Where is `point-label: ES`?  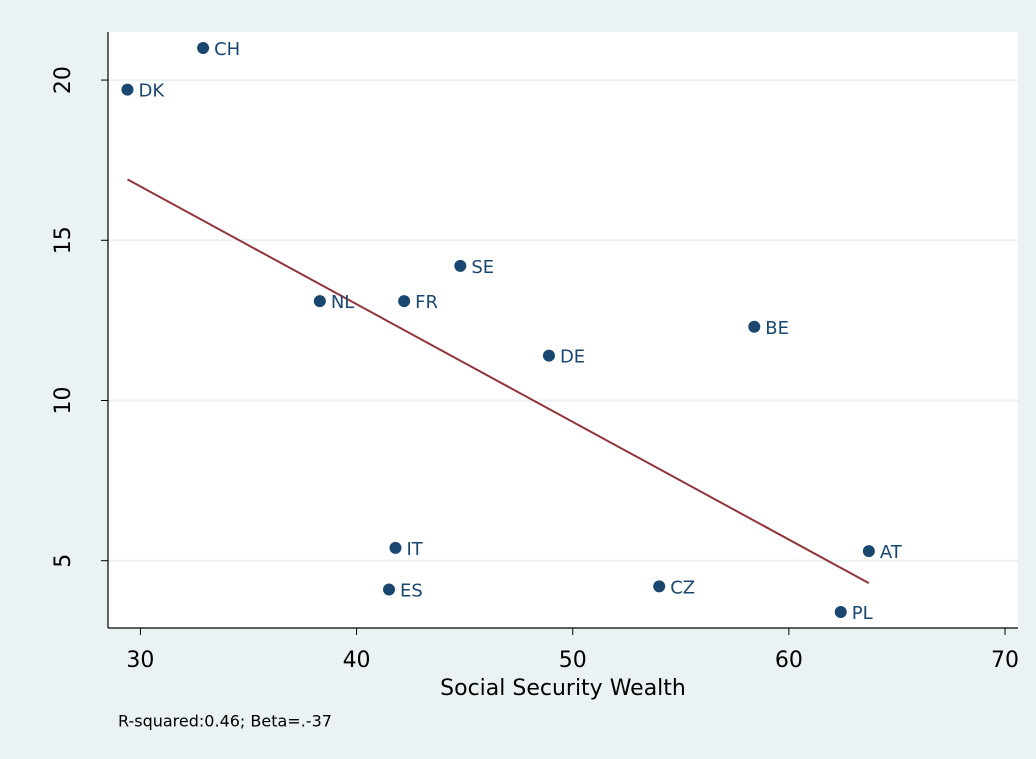 point-label: ES is located at coordinates (411, 591).